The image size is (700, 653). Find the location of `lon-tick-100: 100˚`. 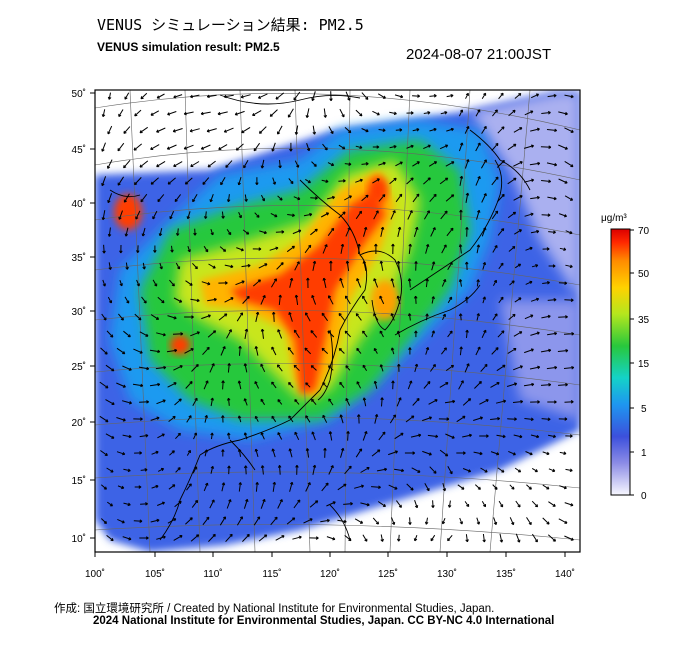

lon-tick-100: 100˚ is located at coordinates (95, 574).